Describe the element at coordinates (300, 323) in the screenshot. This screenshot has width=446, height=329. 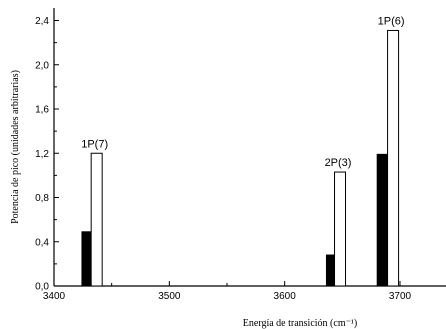
I see `x-axis-title: Energía de transición (cm⁻¹)` at that location.